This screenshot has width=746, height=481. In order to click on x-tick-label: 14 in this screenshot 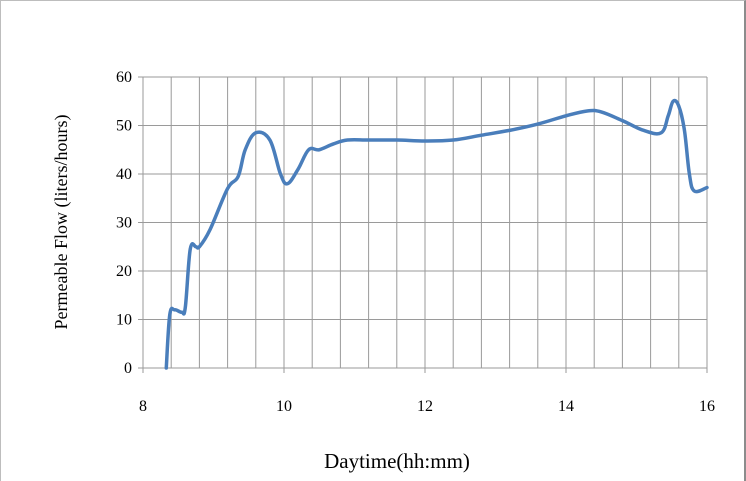, I will do `click(566, 406)`.